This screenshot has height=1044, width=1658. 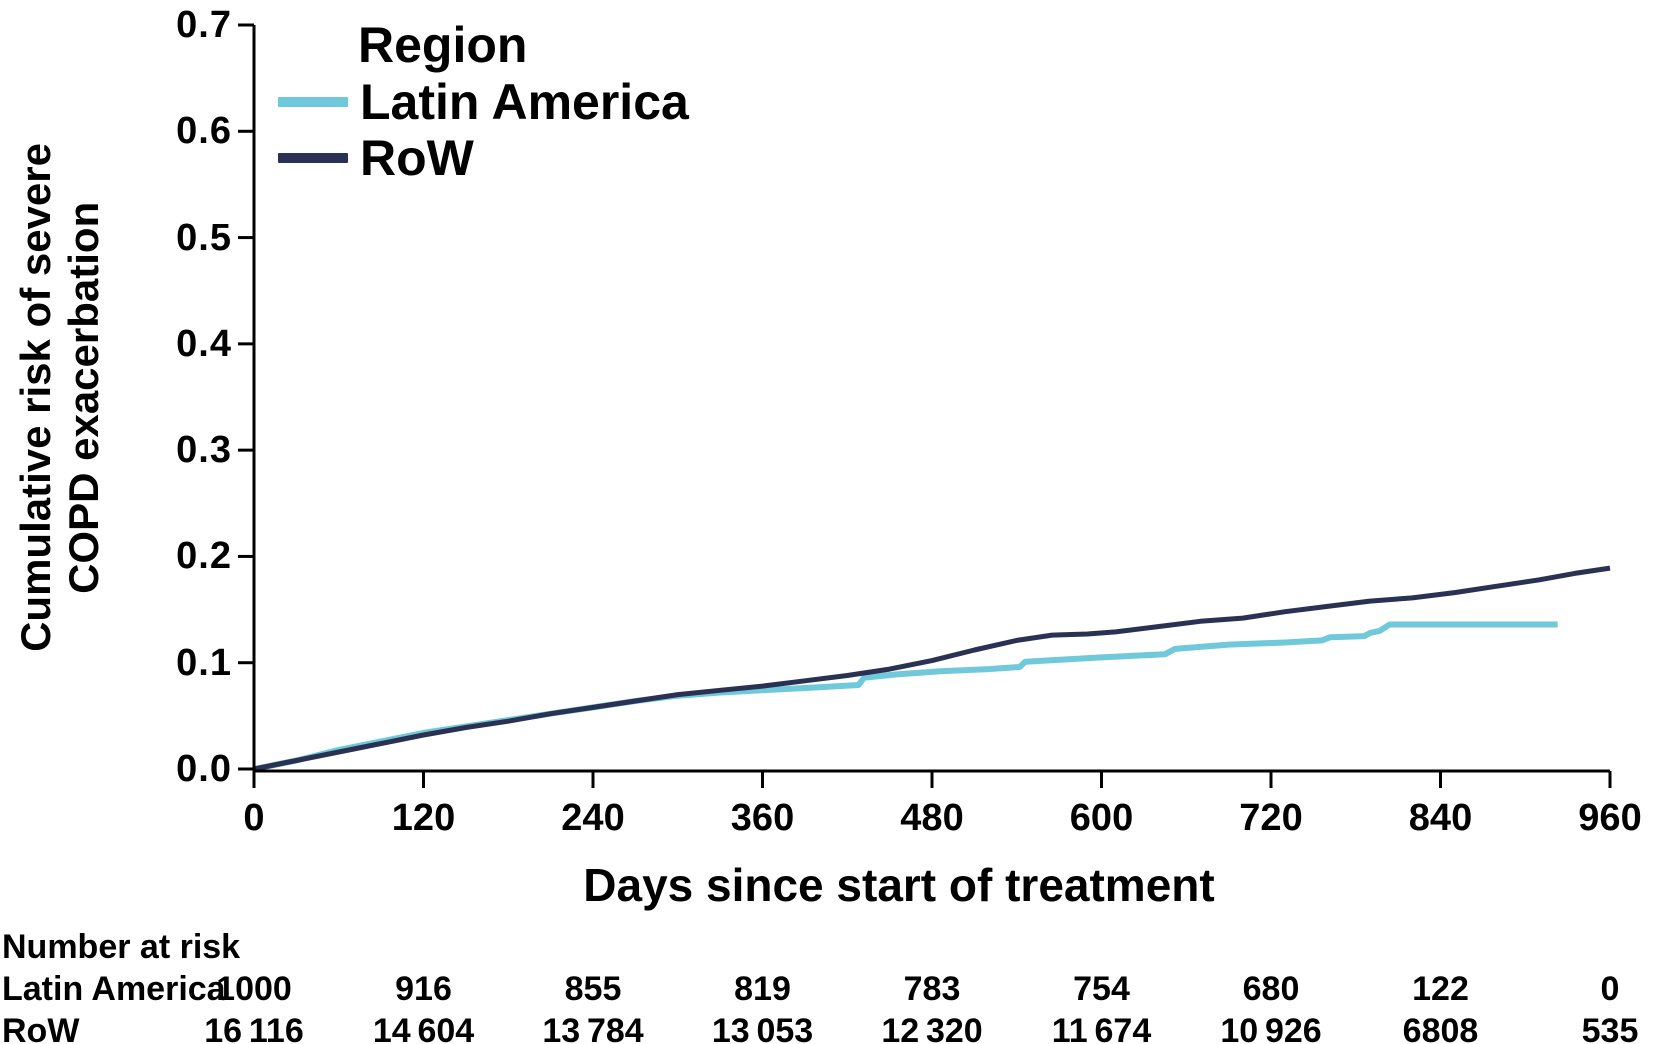 I want to click on row-line-swatch-icon, so click(x=313, y=158).